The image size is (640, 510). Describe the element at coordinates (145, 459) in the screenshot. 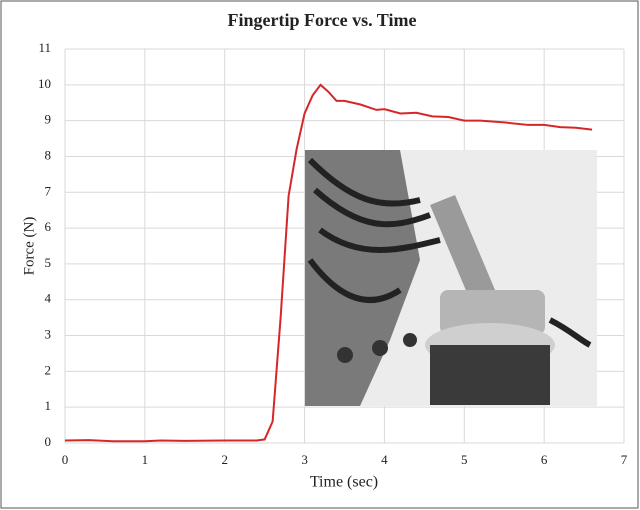

I see `x-tick-label: 1` at that location.